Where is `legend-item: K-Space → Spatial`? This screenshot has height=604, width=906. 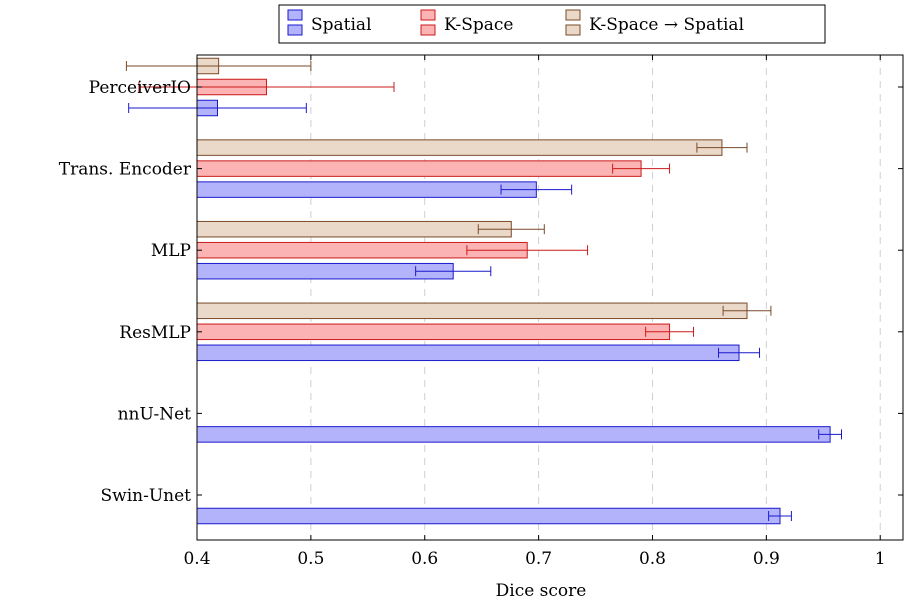 legend-item: K-Space → Spatial is located at coordinates (654, 22).